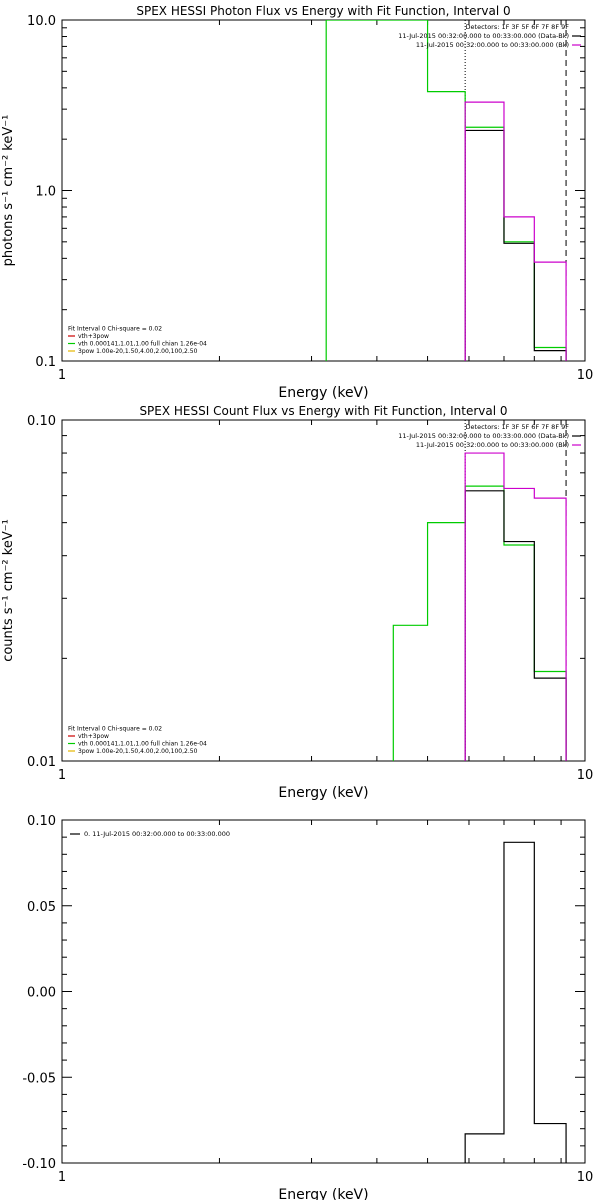 The image size is (600, 1200). Describe the element at coordinates (39, 1078) in the screenshot. I see `y-tick-label: -0.05` at that location.